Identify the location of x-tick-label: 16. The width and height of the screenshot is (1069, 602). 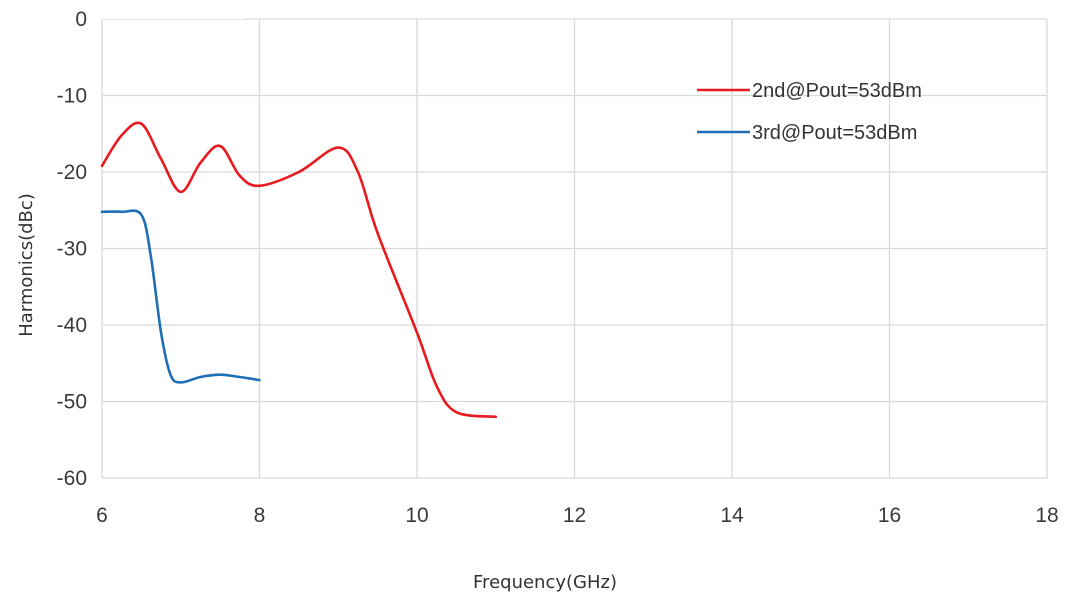
(889, 515).